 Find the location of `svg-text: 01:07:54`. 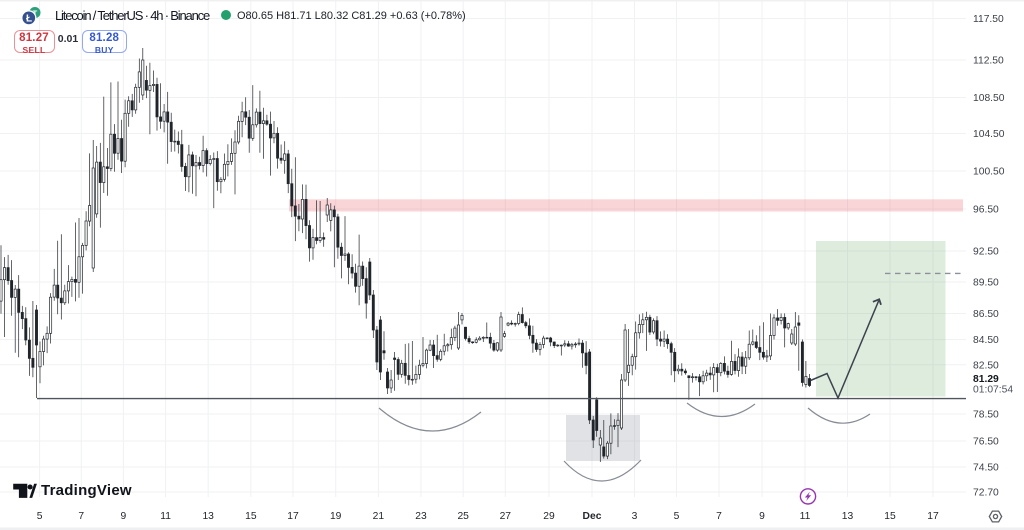

svg-text: 01:07:54 is located at coordinates (993, 390).